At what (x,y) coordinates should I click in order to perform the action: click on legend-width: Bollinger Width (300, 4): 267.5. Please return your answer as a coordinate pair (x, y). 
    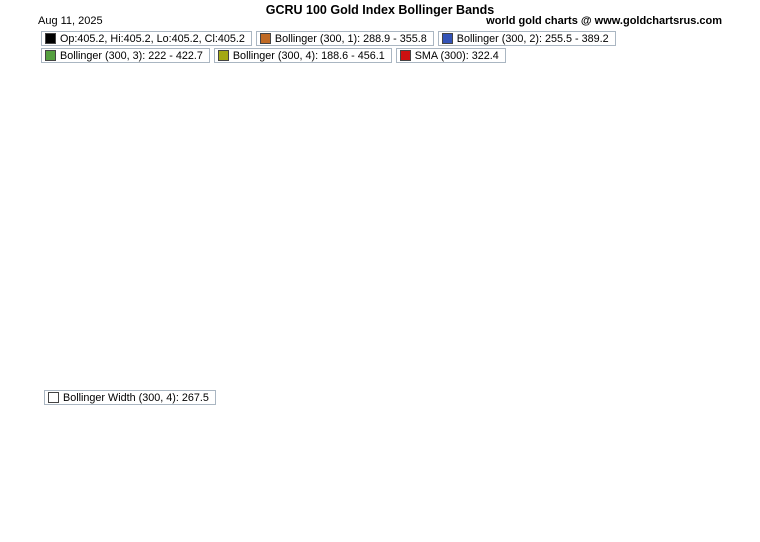
    Looking at the image, I should click on (130, 397).